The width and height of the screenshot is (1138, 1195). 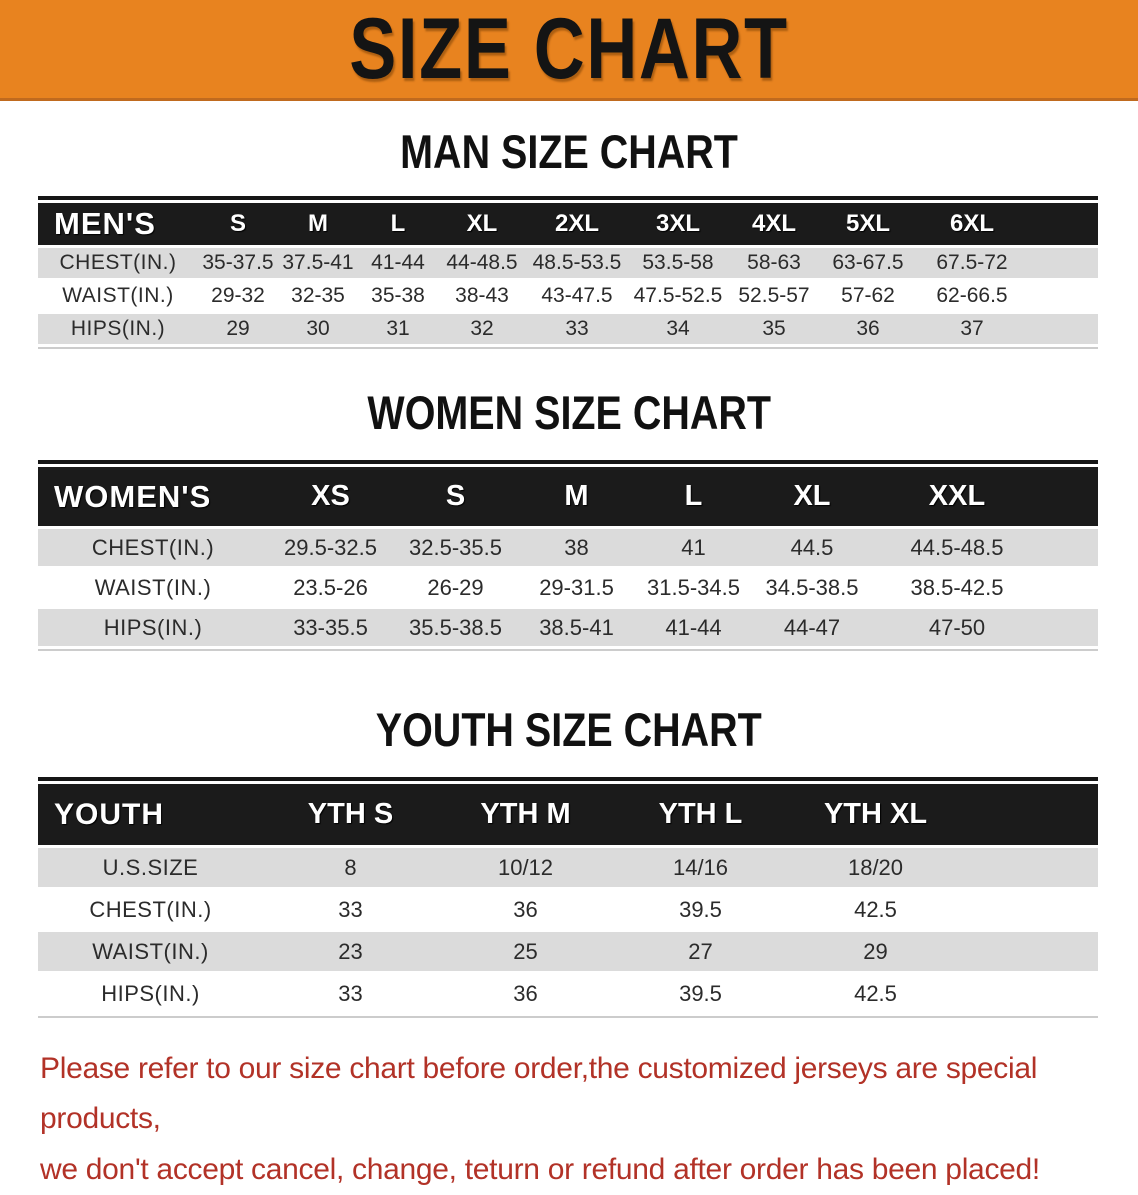 I want to click on banner: SIZE CHART, so click(x=569, y=50).